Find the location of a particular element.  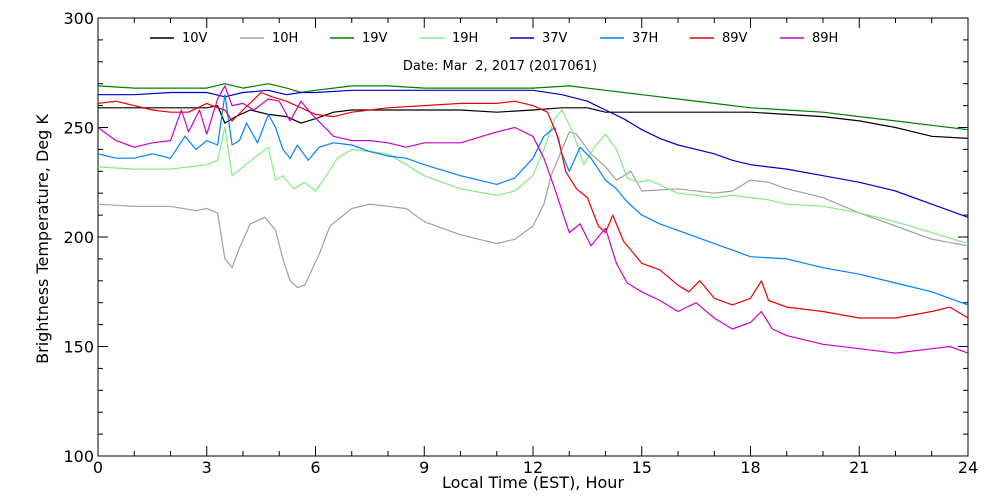

legend-label-10h: 10H is located at coordinates (285, 38).